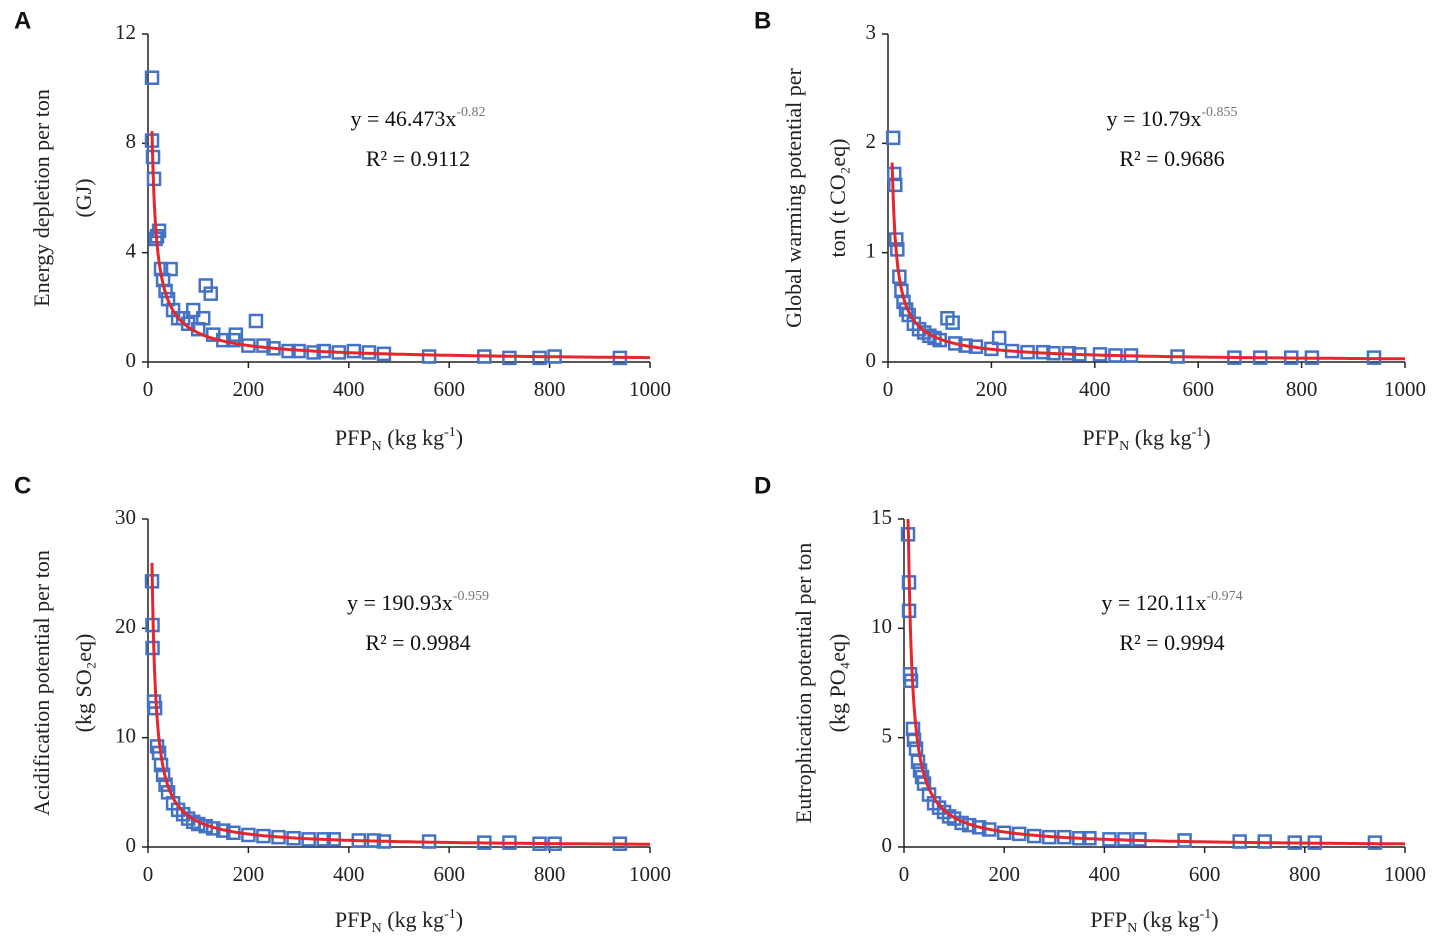 The width and height of the screenshot is (1443, 941). Describe the element at coordinates (83, 197) in the screenshot. I see `y-axis-title-line: (GJ)` at that location.